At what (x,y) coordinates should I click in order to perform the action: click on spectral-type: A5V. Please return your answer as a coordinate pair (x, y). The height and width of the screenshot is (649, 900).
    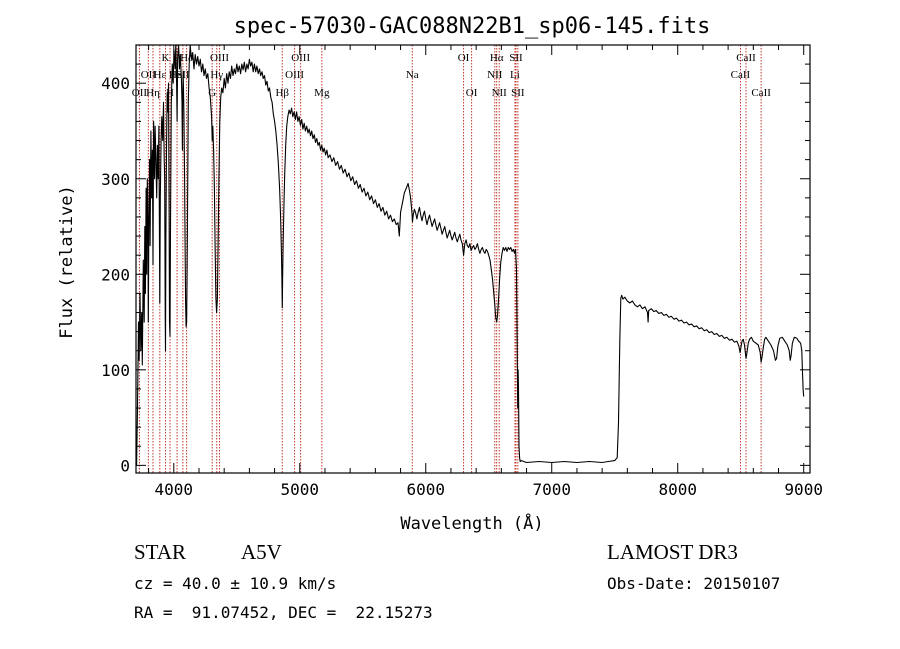
    Looking at the image, I should click on (261, 552).